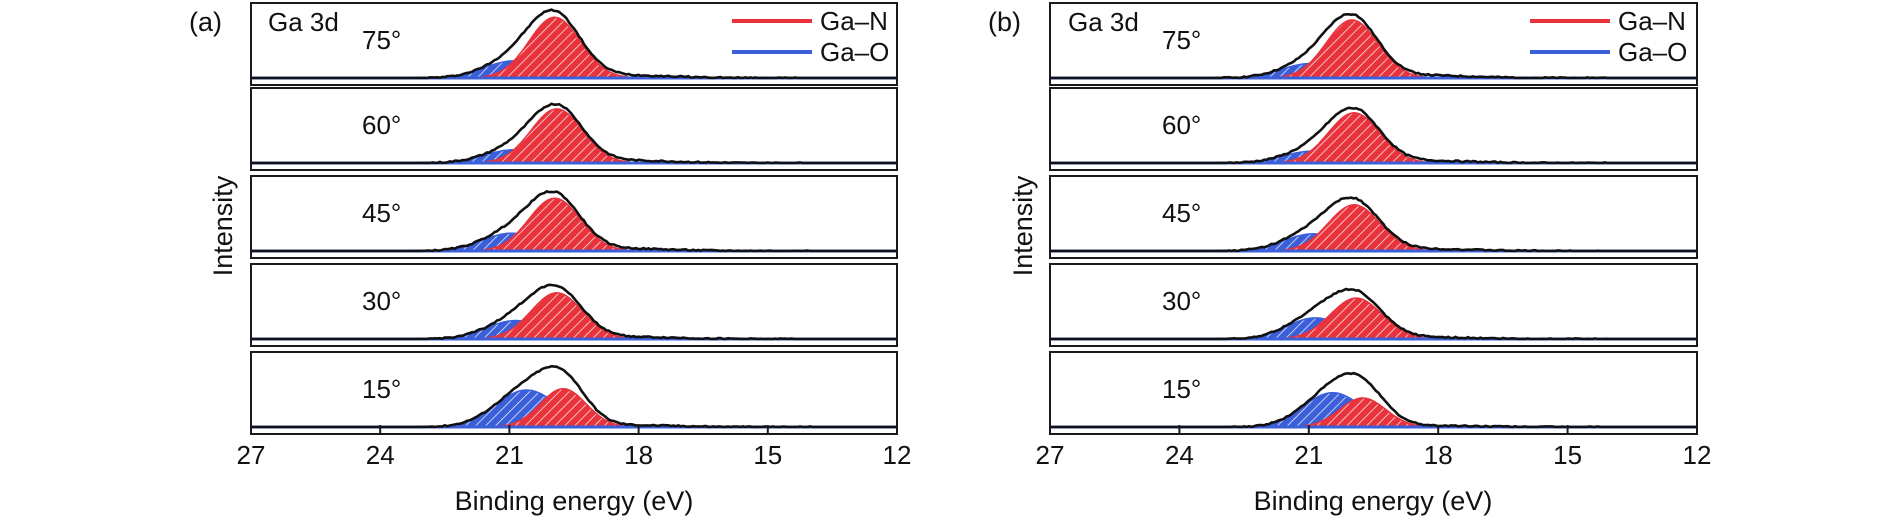  Describe the element at coordinates (205, 22) in the screenshot. I see `panel-label: (a)` at that location.